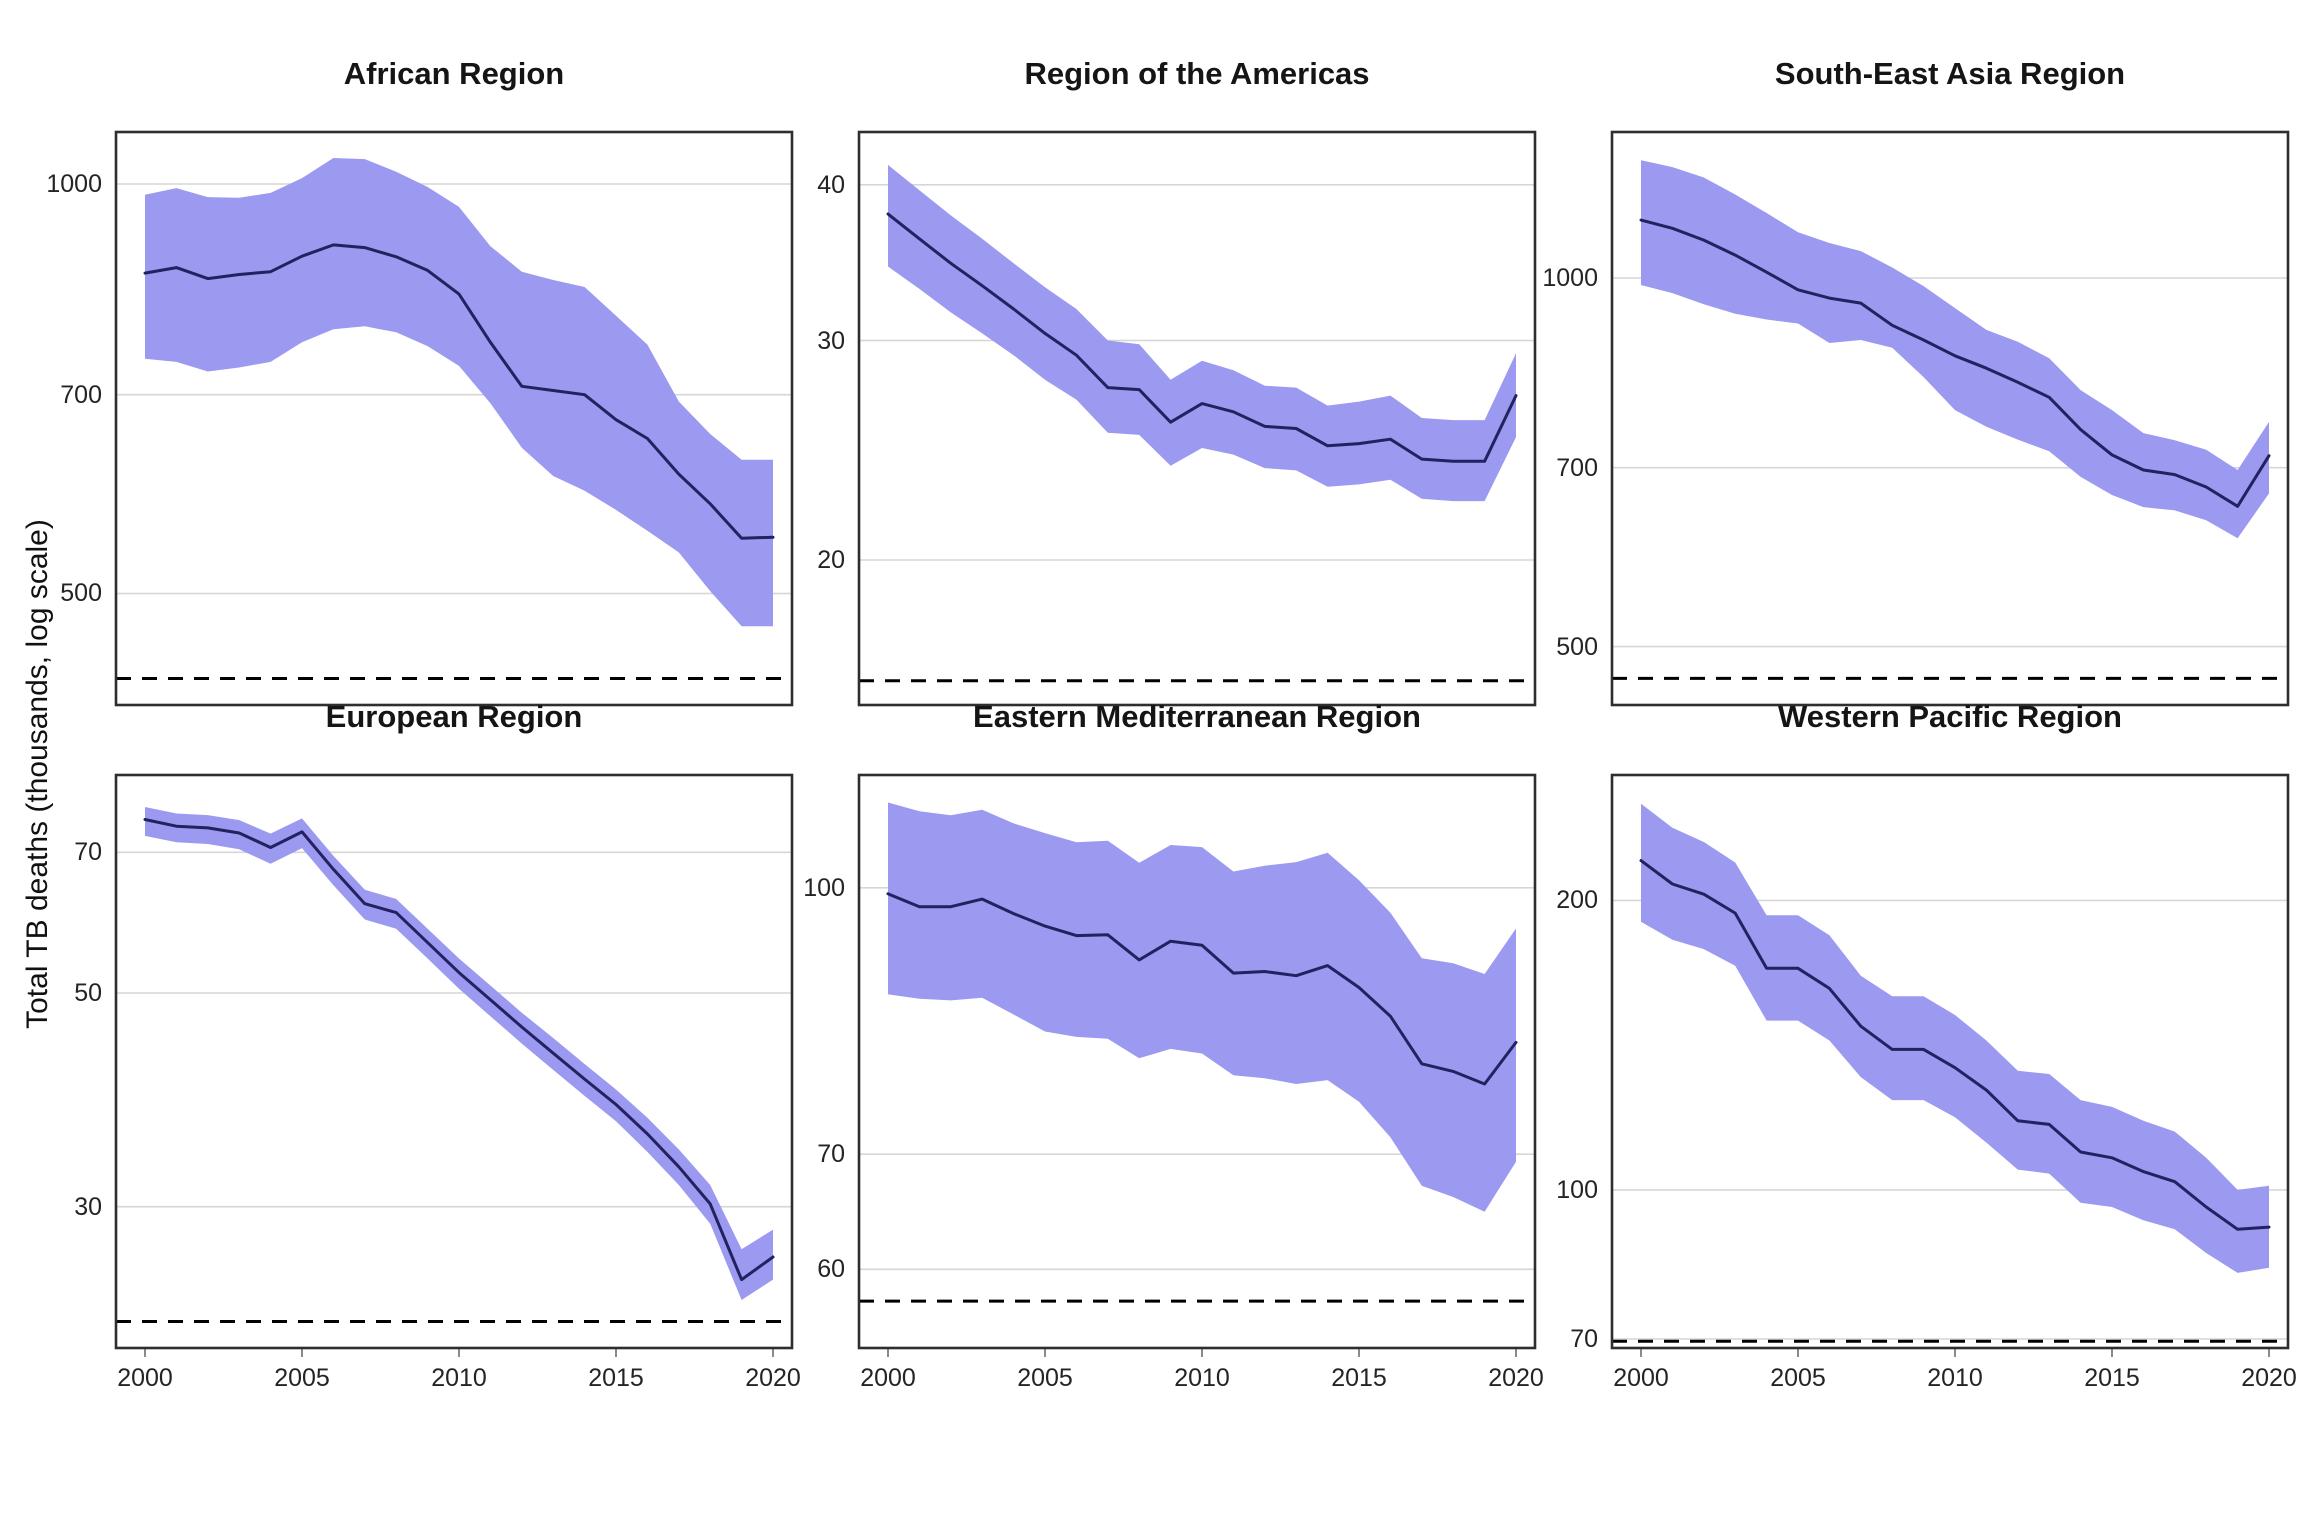 The width and height of the screenshot is (2304, 1536). I want to click on y-tick-label: 40, so click(831, 184).